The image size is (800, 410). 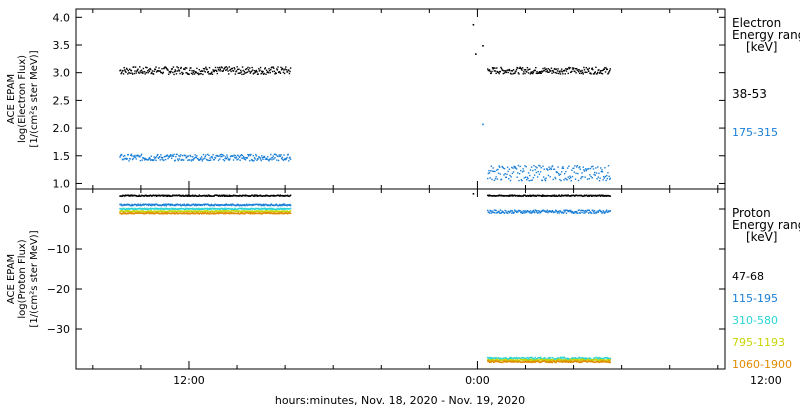 I want to click on legend-title: Proton, so click(x=751, y=213).